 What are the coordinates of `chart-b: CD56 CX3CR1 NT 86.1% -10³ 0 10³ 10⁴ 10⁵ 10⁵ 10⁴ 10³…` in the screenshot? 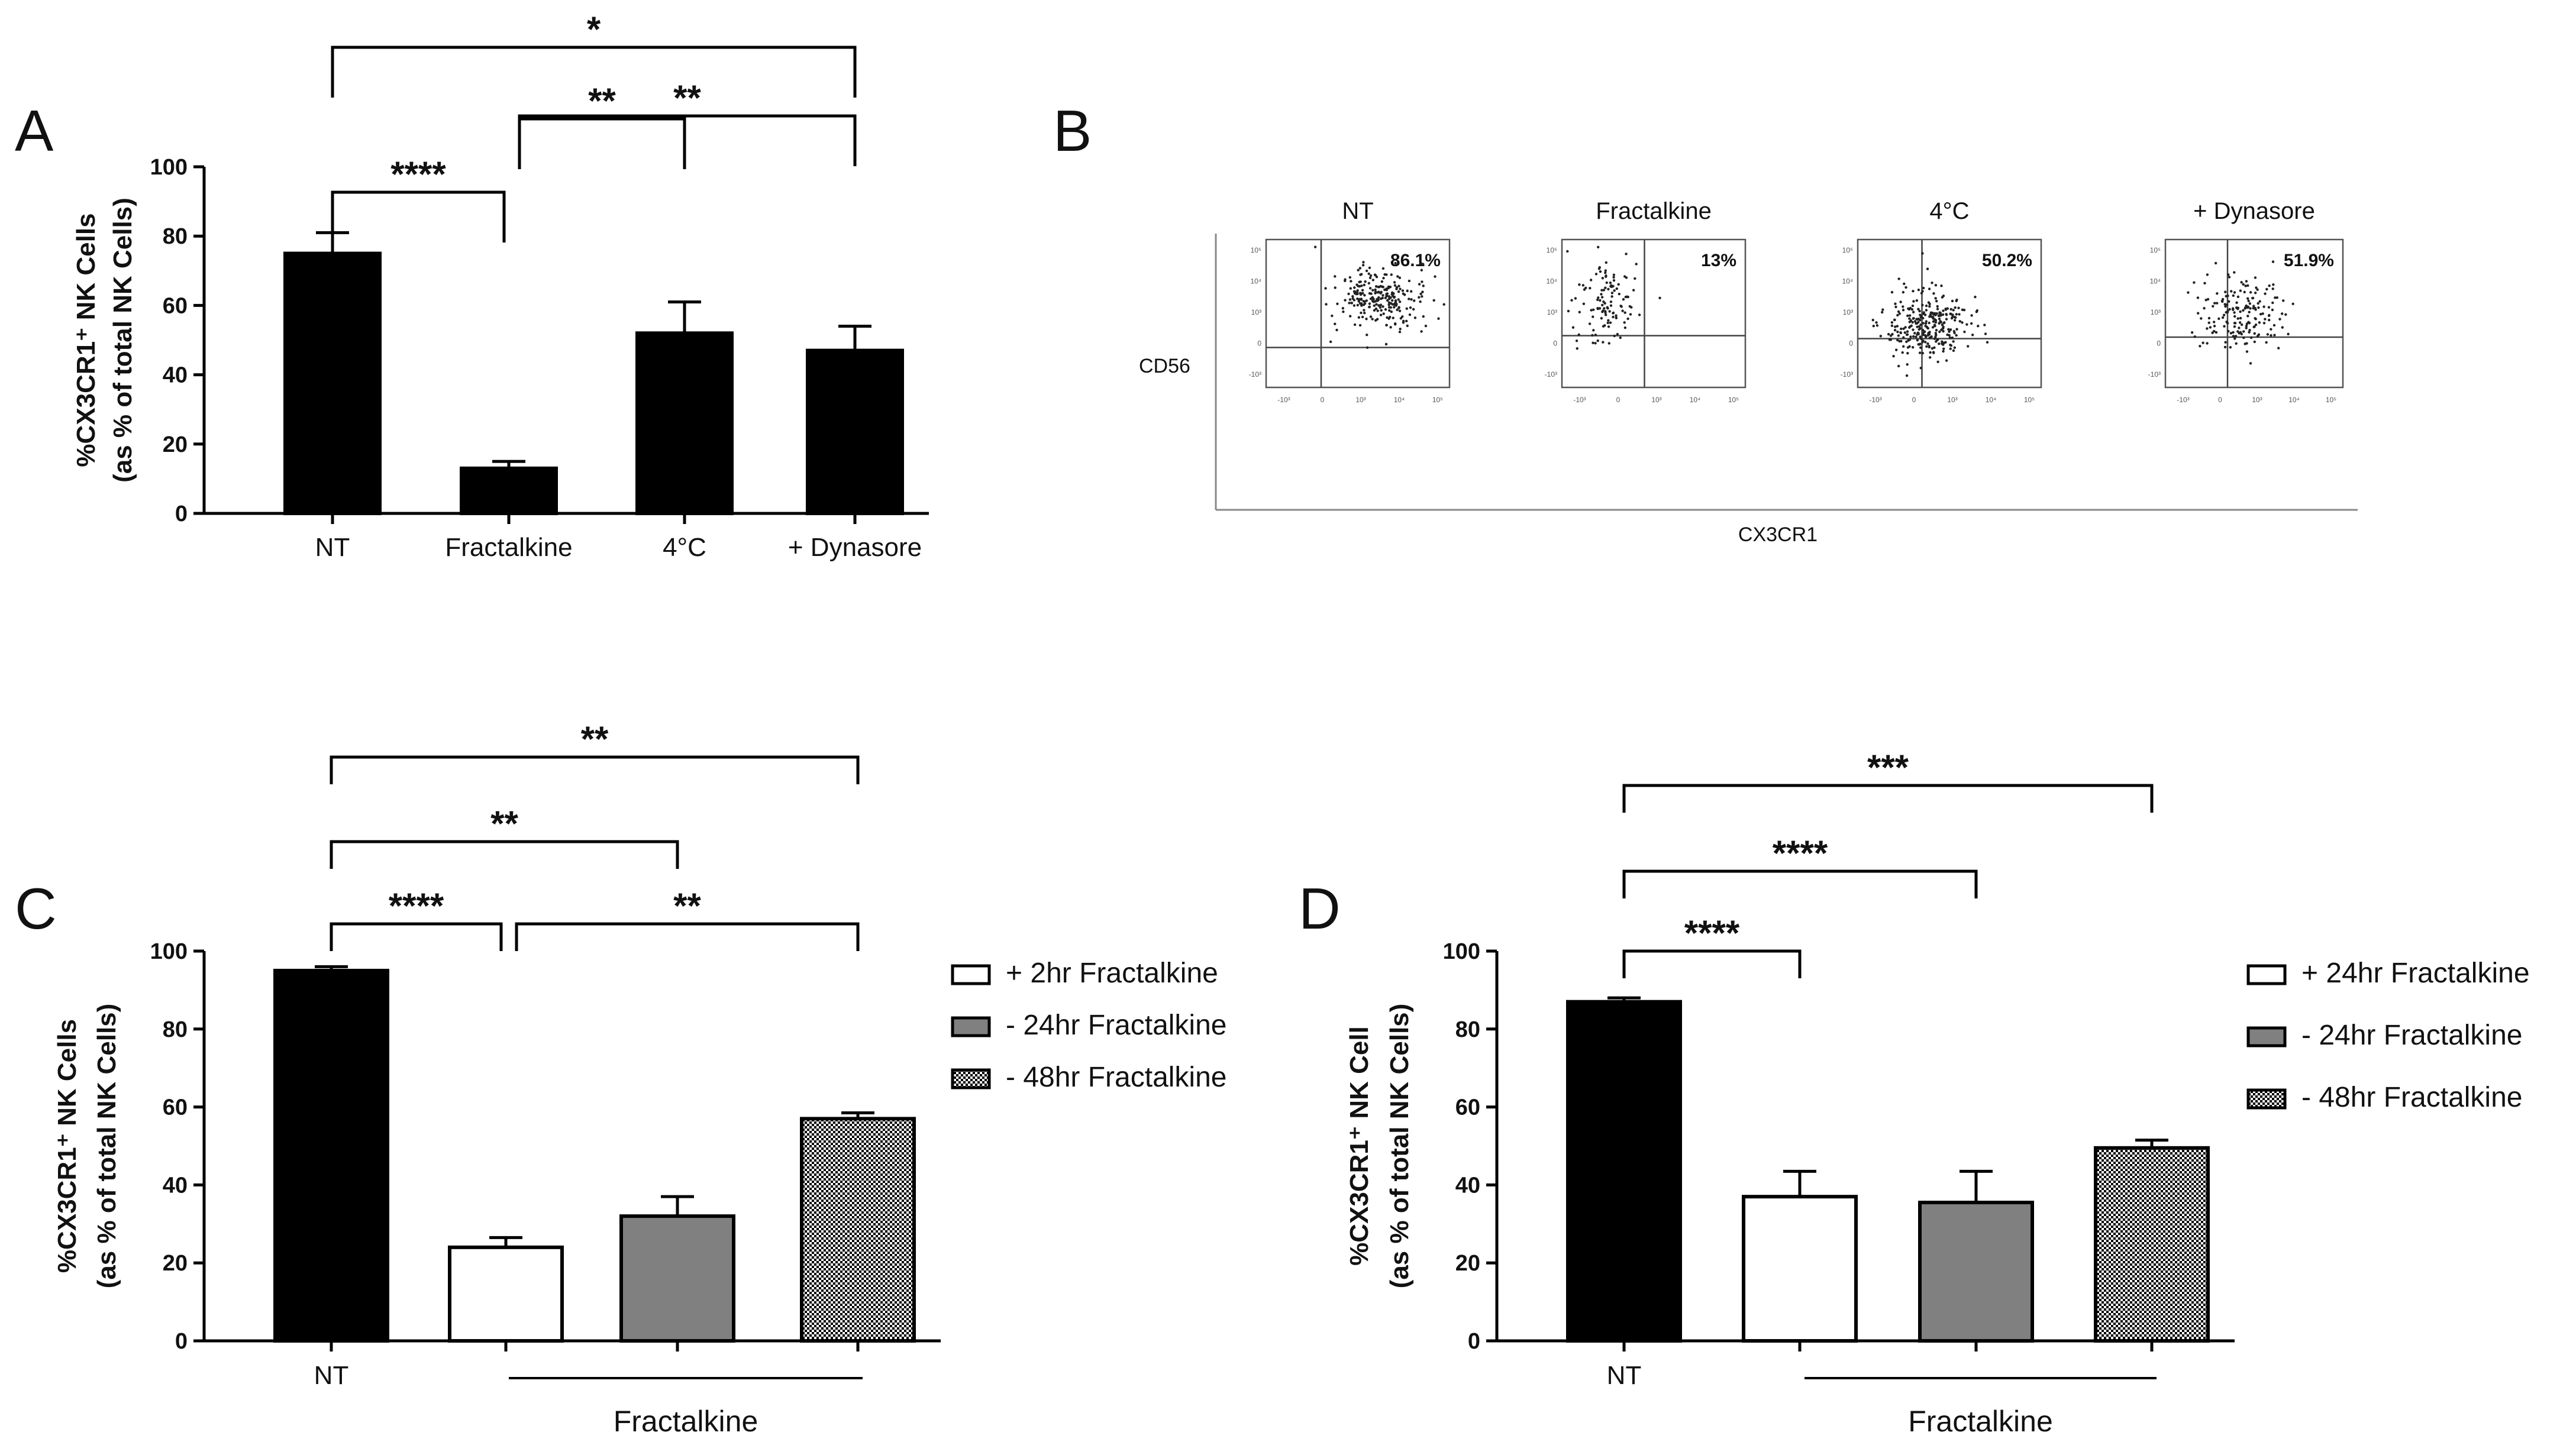 It's located at (1748, 372).